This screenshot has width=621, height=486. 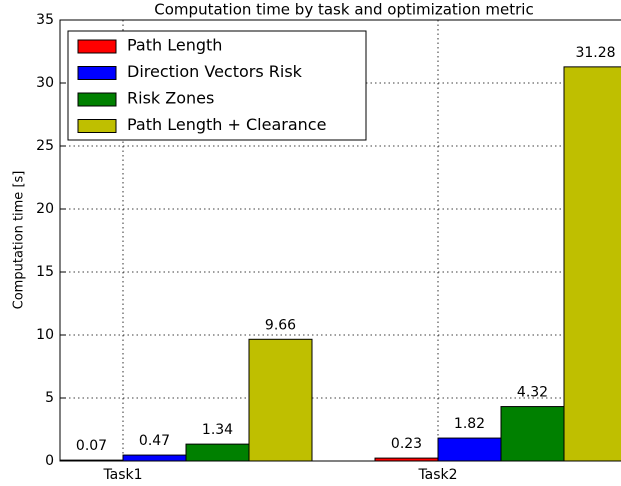 I want to click on value-label: 0.23, so click(x=406, y=444).